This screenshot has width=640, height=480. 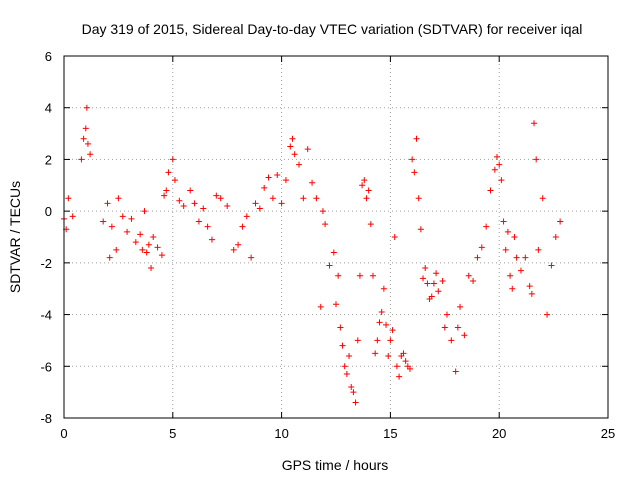 I want to click on y-tick-label: -6, so click(x=46, y=366).